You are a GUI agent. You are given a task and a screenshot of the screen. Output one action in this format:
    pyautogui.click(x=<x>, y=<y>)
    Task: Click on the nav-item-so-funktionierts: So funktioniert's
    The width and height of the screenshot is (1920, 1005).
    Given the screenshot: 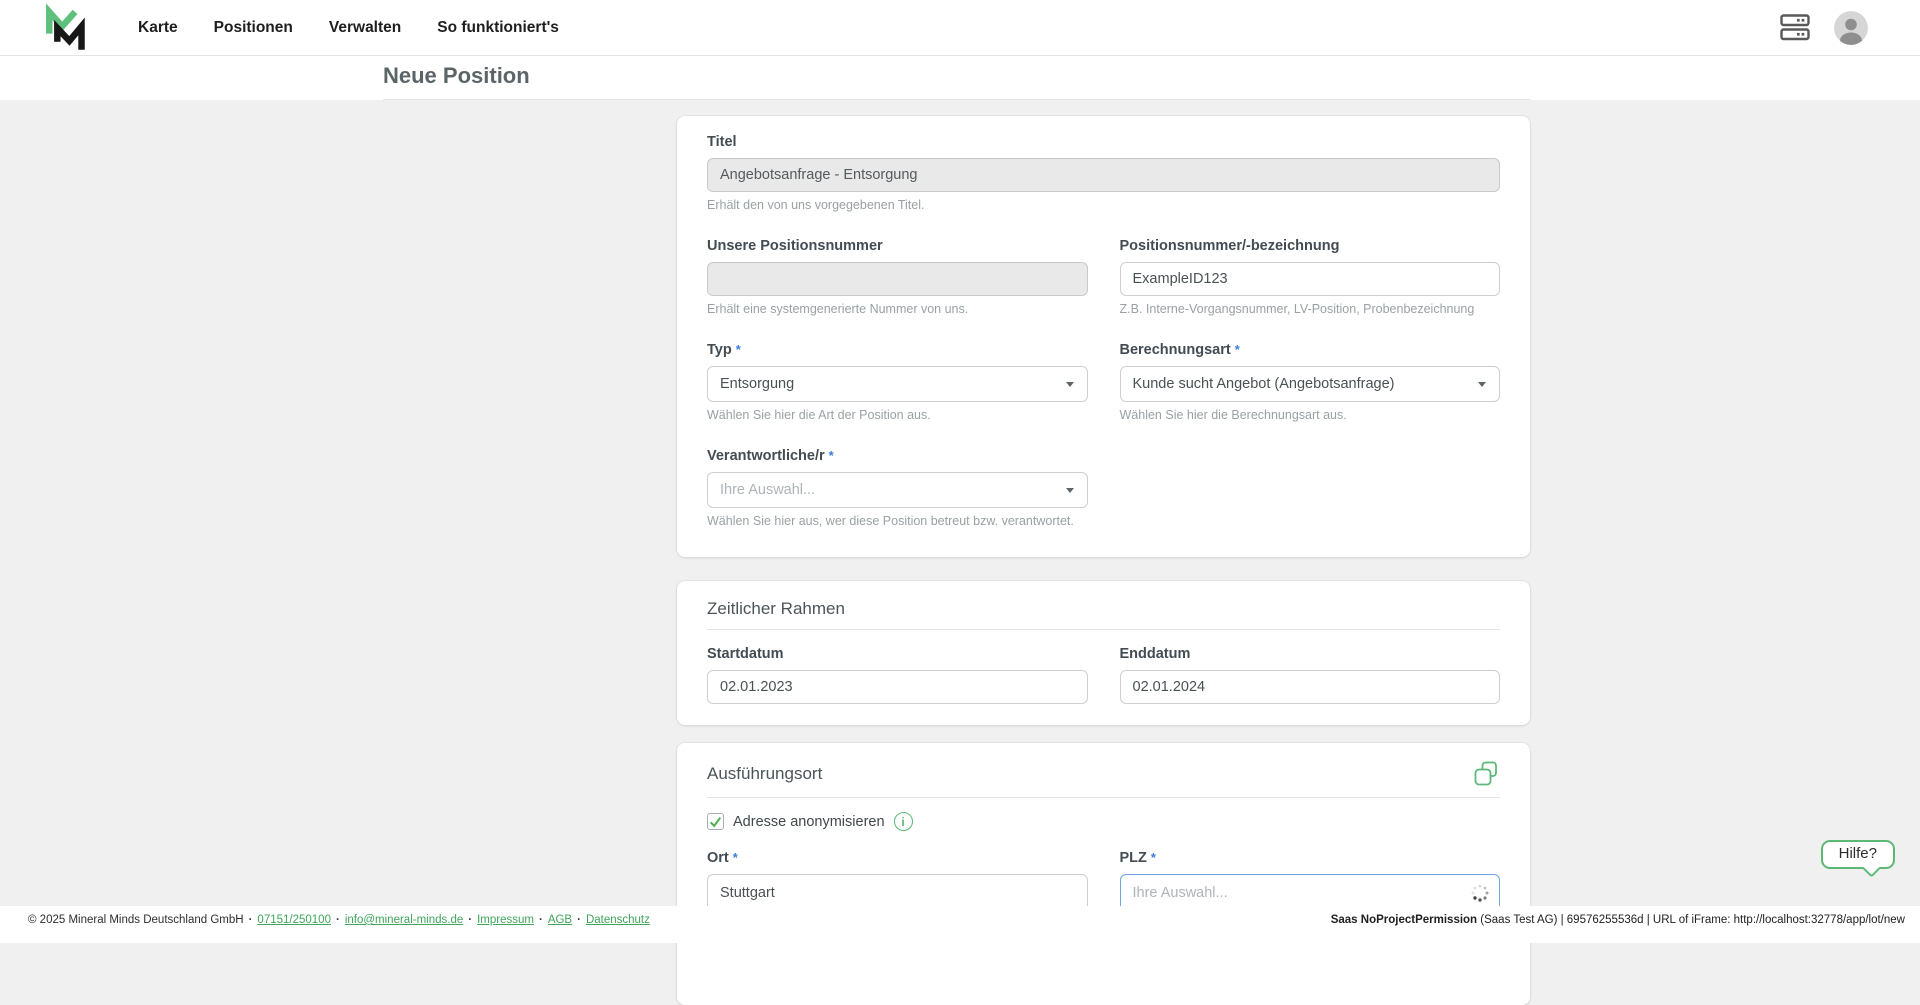 What is the action you would take?
    pyautogui.click(x=498, y=27)
    